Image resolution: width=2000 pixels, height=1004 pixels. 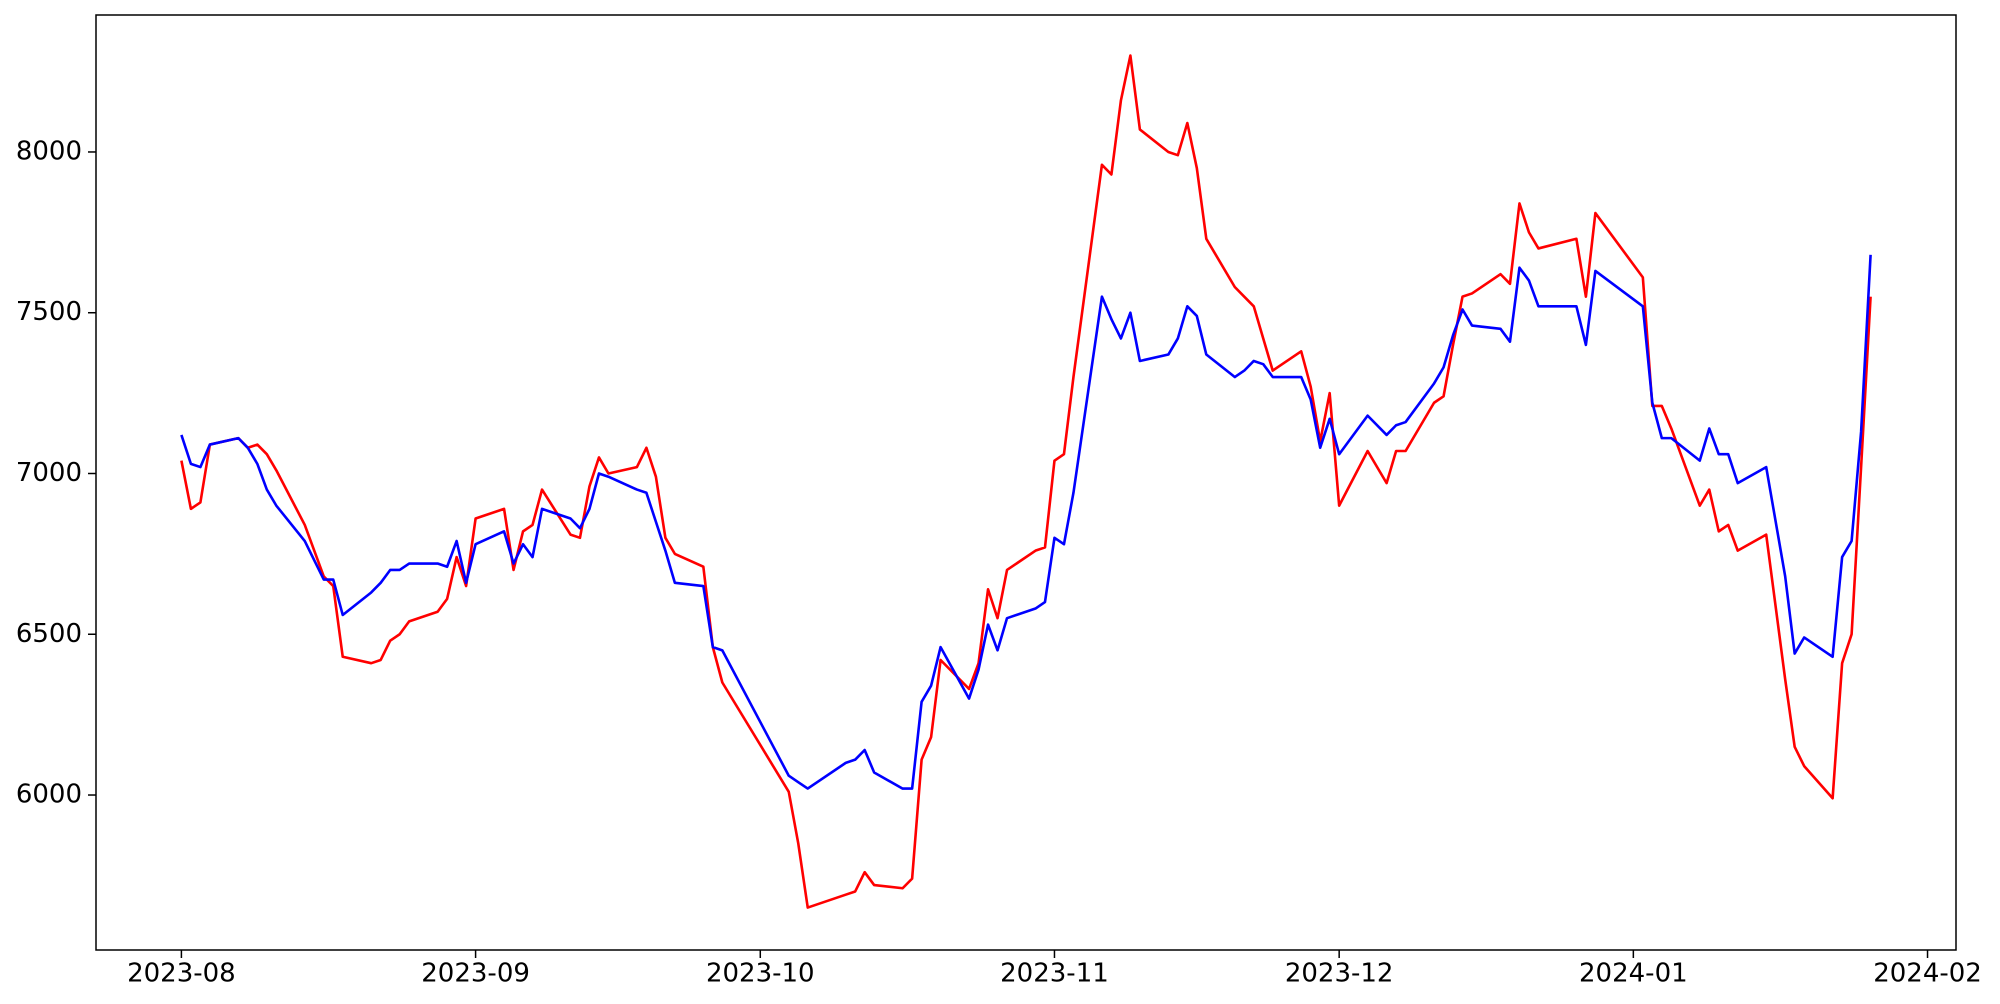 I want to click on y-tick-label: 6000, so click(x=49, y=795).